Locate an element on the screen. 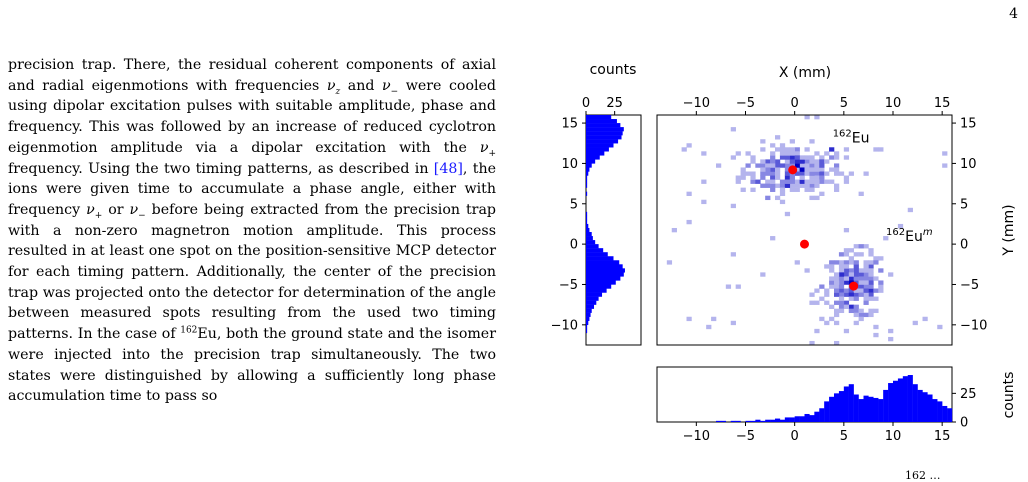  y-tick-label-right: 5 is located at coordinates (964, 204).